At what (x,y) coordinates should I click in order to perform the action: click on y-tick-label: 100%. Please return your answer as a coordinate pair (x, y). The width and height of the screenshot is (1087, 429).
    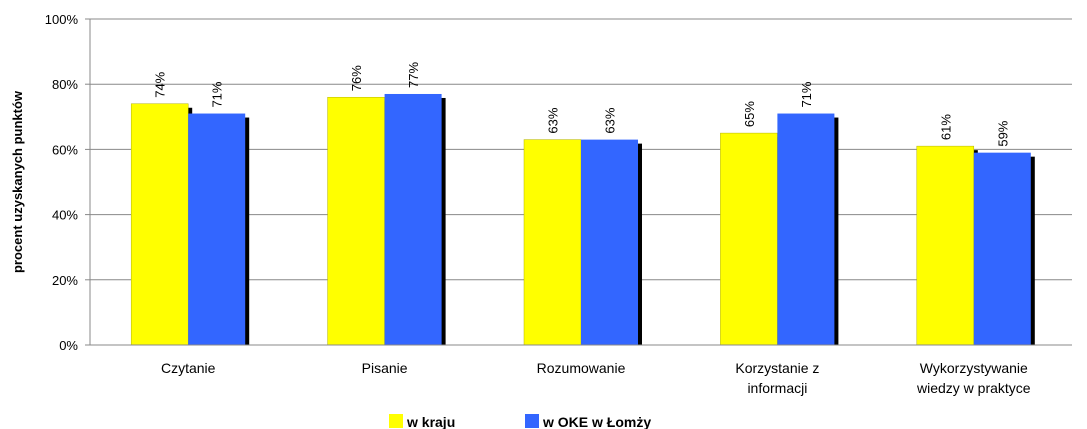
    Looking at the image, I should click on (62, 19).